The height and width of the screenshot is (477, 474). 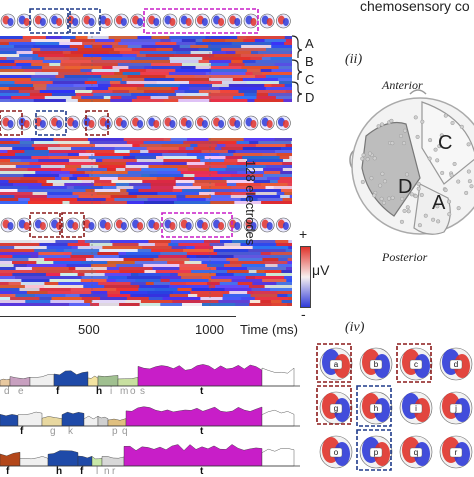 I want to click on segment-letter: f, so click(x=81, y=471).